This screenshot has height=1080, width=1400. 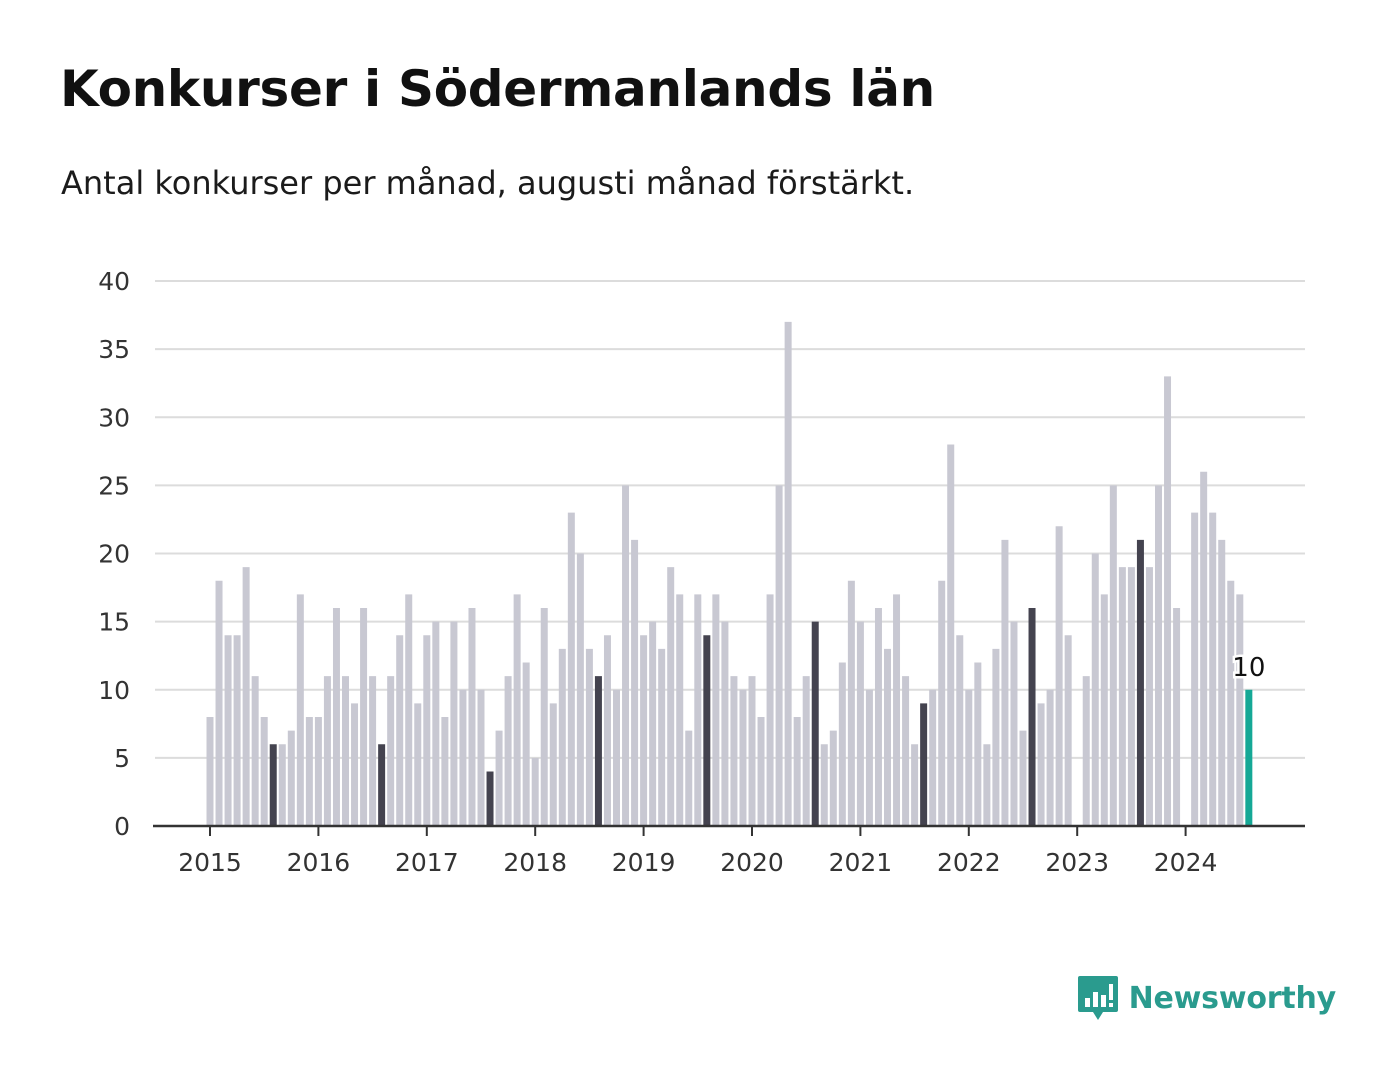 What do you see at coordinates (427, 862) in the screenshot?
I see `x-tick-label: 2017` at bounding box center [427, 862].